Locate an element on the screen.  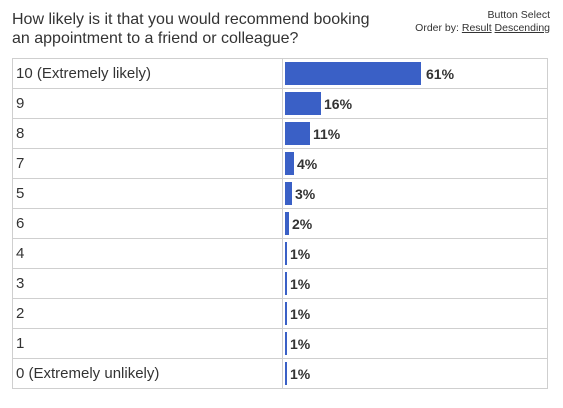
bar-cell: 61% is located at coordinates (415, 73).